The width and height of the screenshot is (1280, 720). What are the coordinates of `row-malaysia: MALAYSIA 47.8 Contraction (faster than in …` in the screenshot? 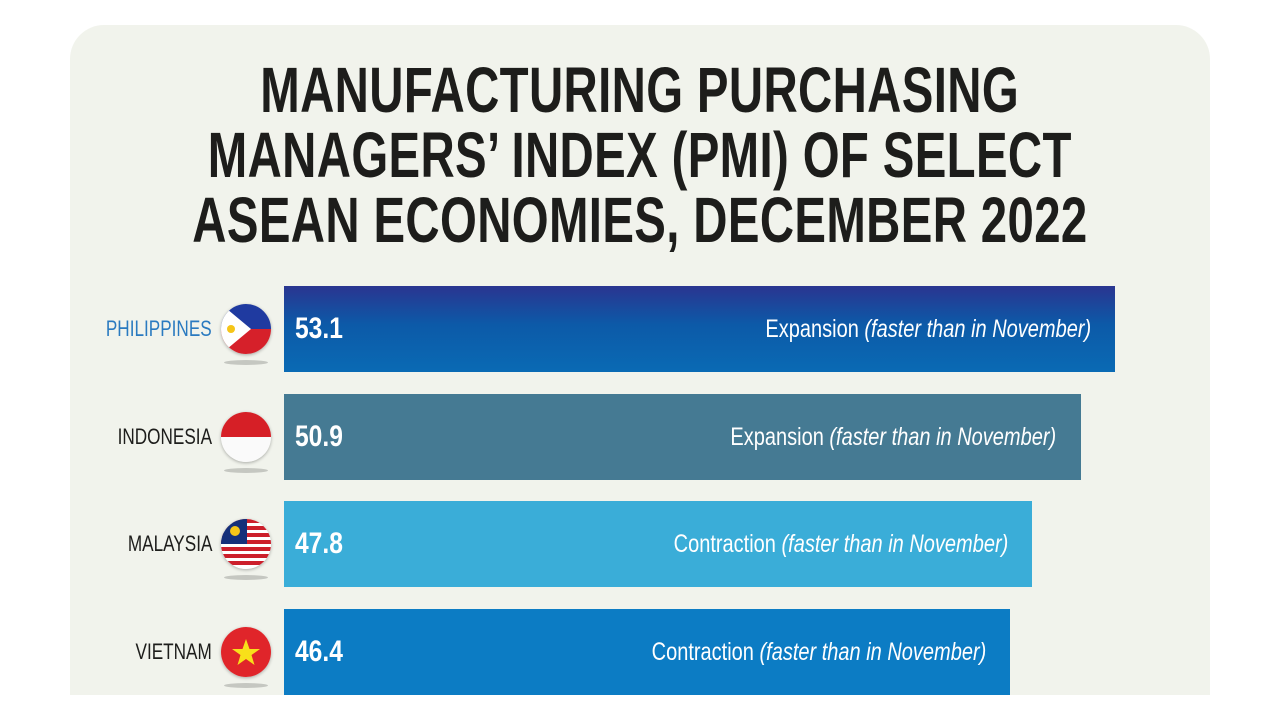 It's located at (640, 544).